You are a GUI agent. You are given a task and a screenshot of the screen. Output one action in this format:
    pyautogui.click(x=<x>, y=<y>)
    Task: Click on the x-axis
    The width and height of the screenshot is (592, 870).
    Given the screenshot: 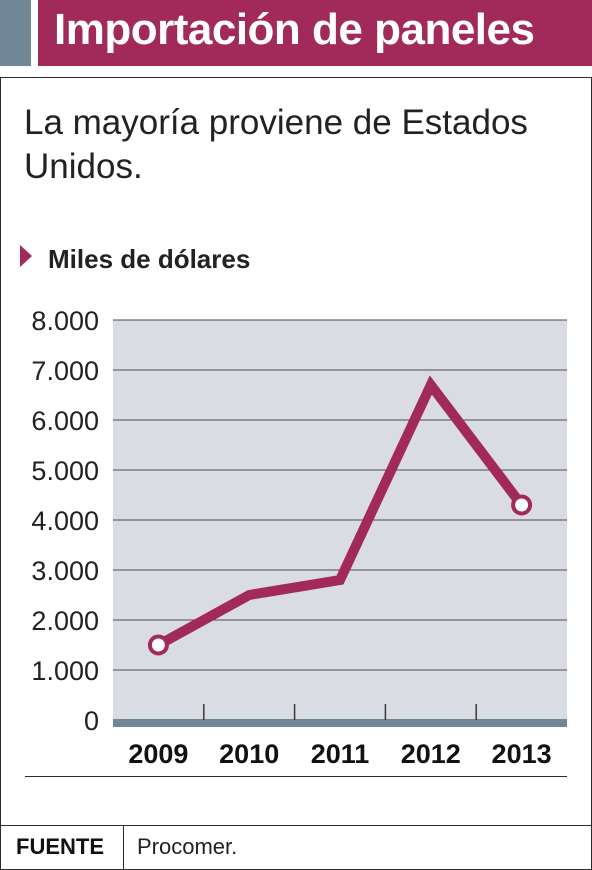 What is the action you would take?
    pyautogui.click(x=340, y=723)
    